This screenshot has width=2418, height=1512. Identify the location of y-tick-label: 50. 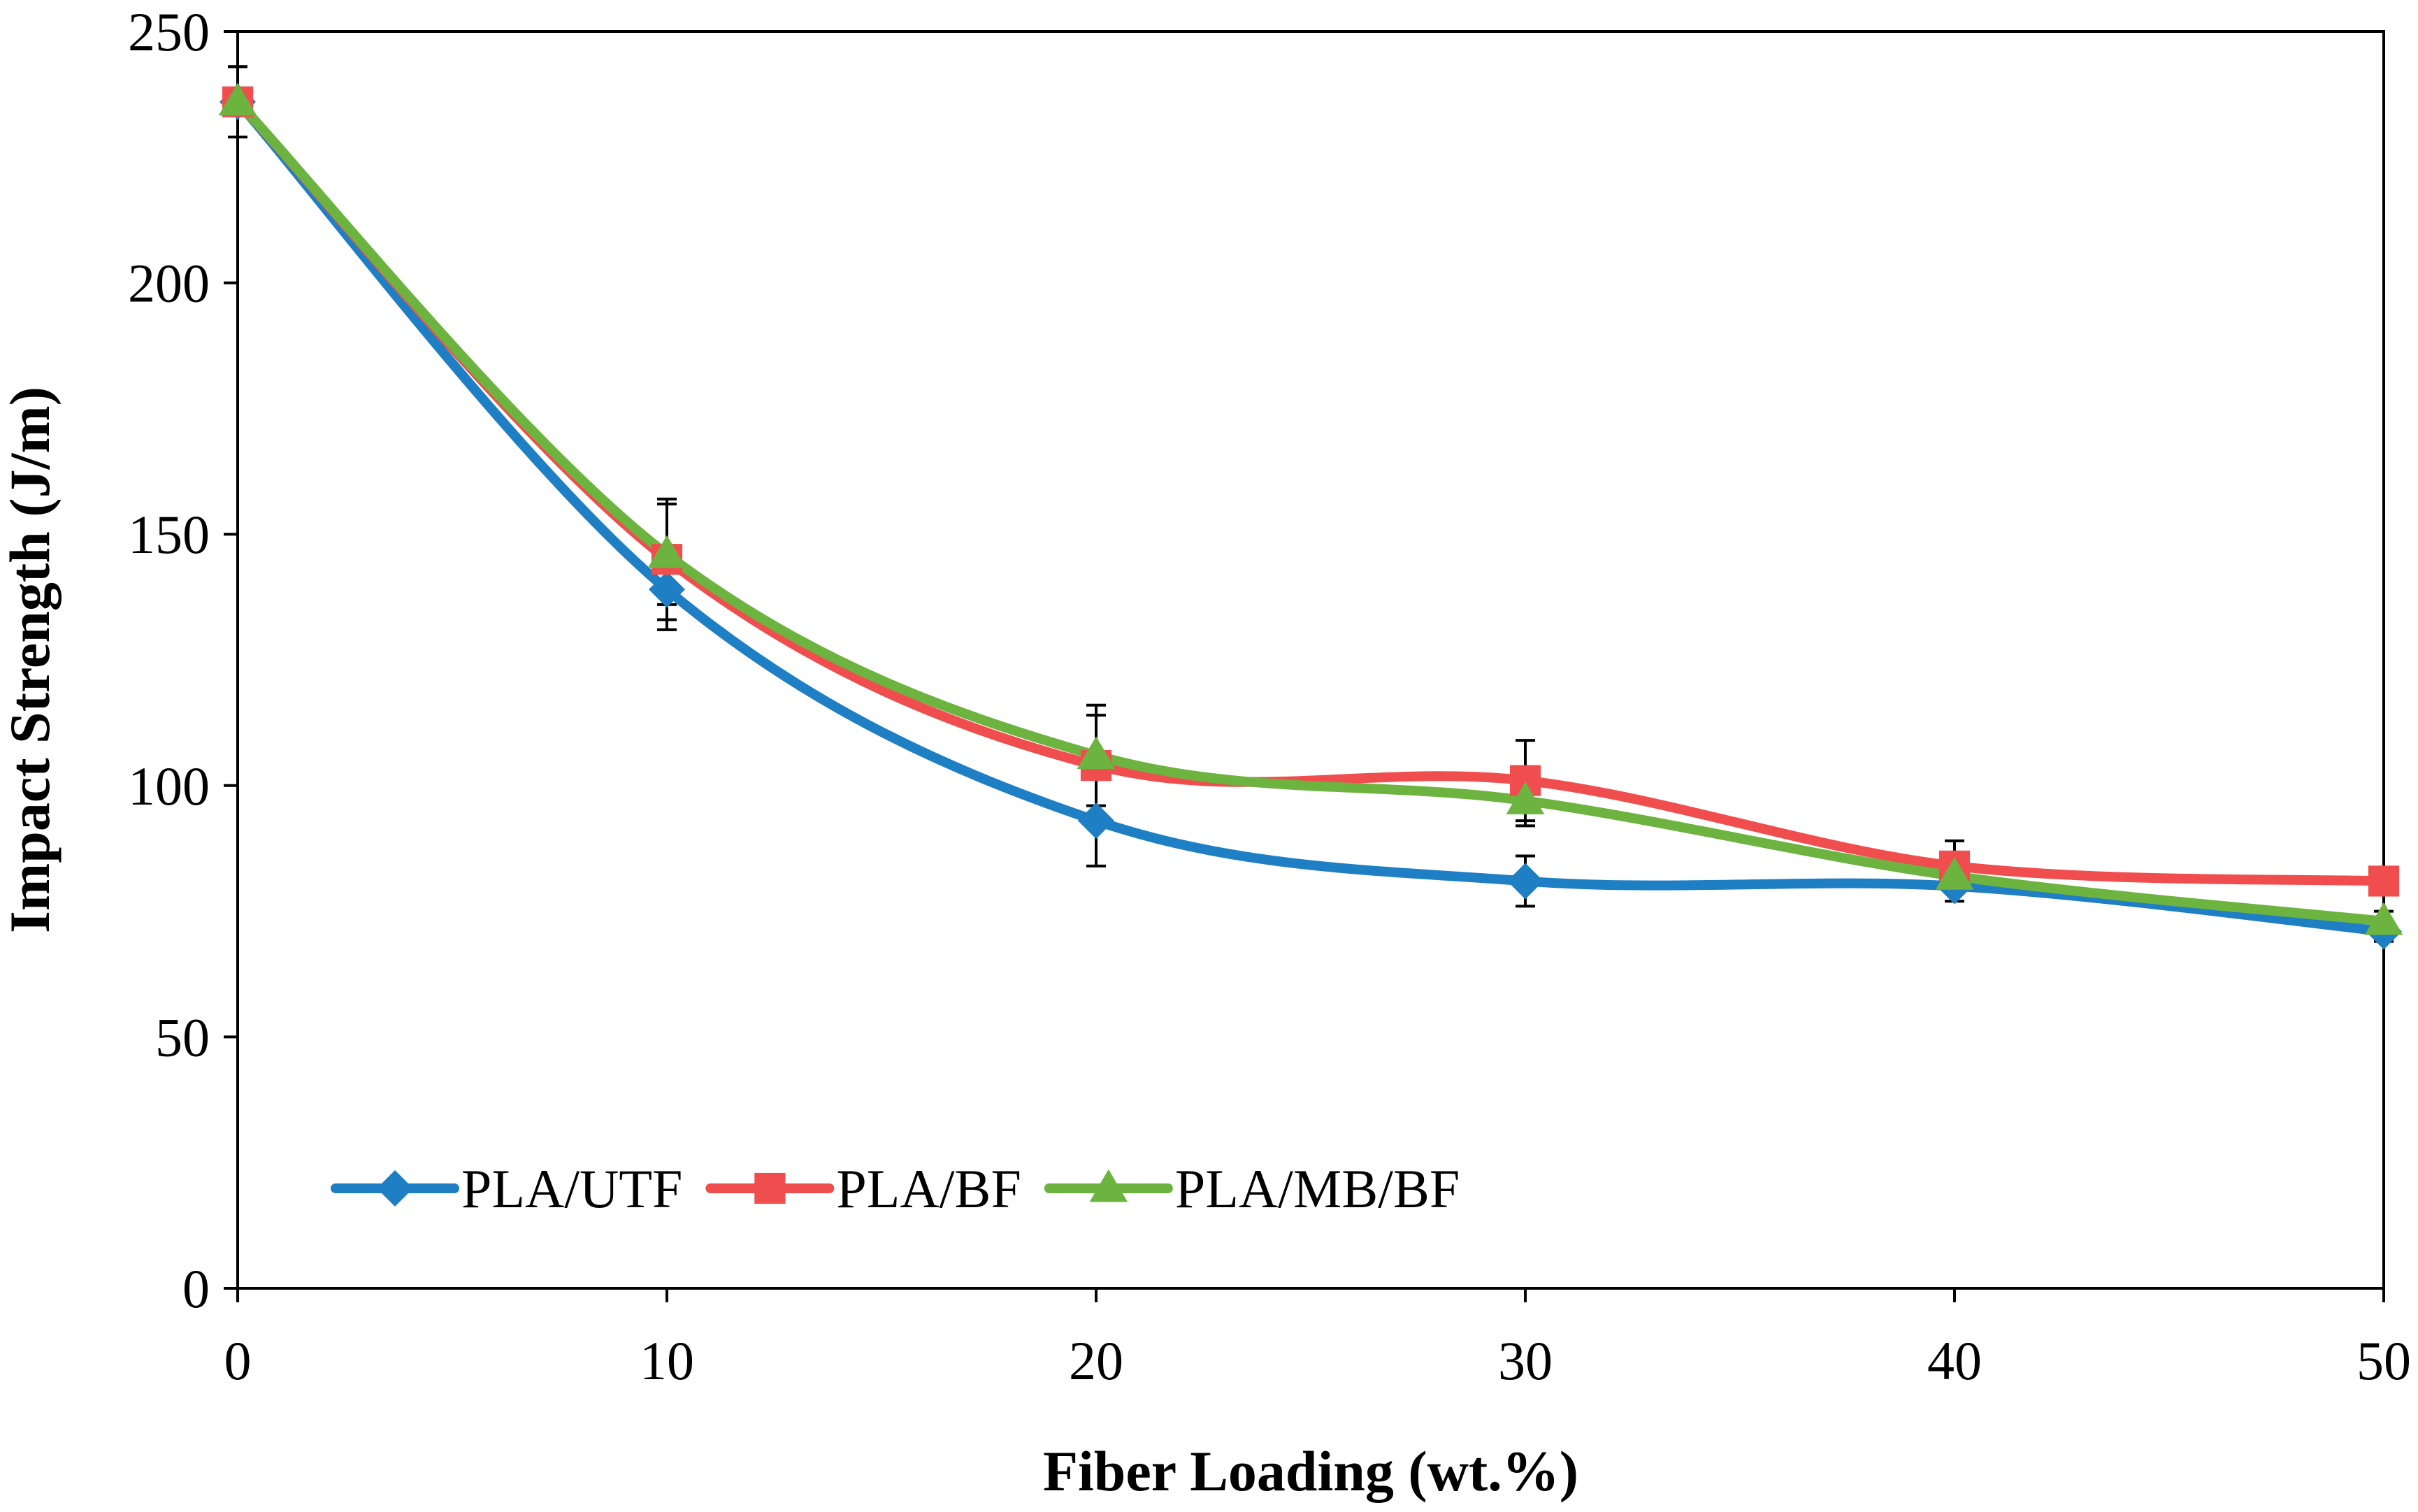
(182, 1037).